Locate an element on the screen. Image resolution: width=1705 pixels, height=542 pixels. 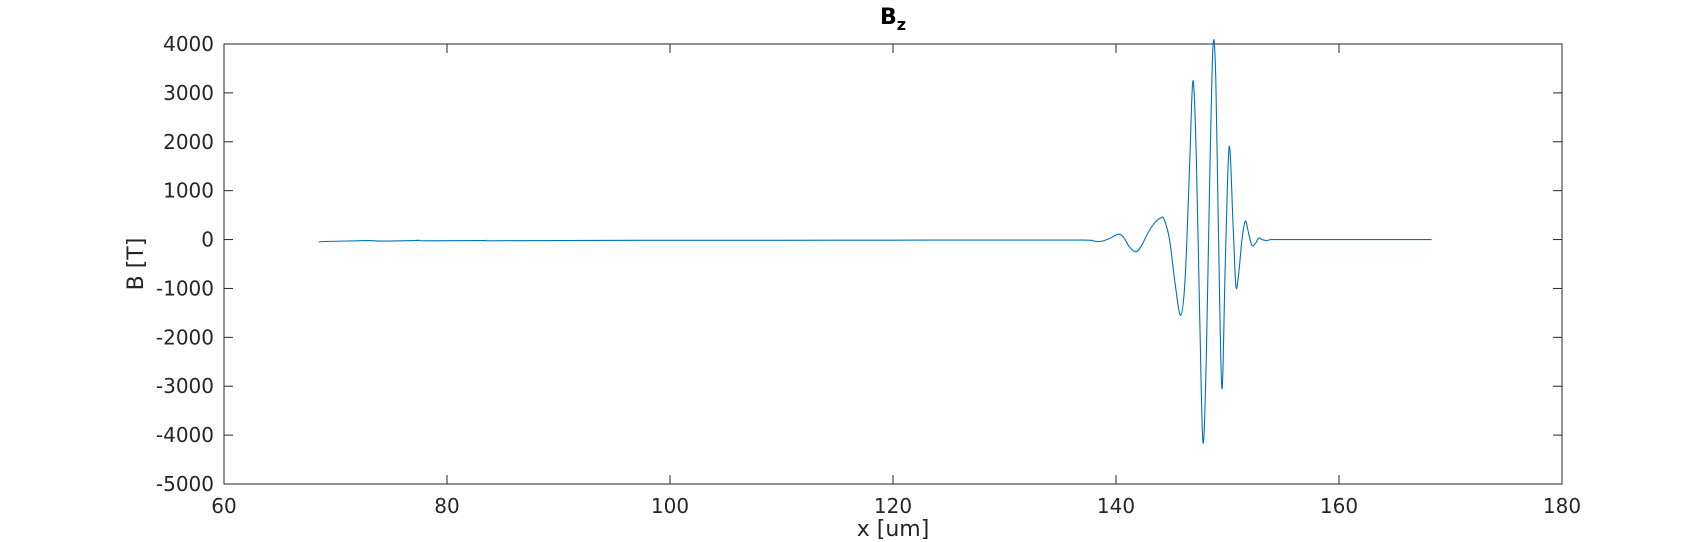
y-tick-label: -5000 is located at coordinates (185, 484).